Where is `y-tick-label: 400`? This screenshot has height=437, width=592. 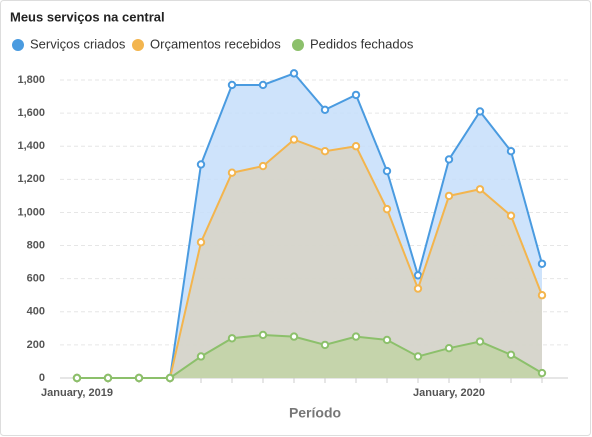 y-tick-label: 400 is located at coordinates (36, 312).